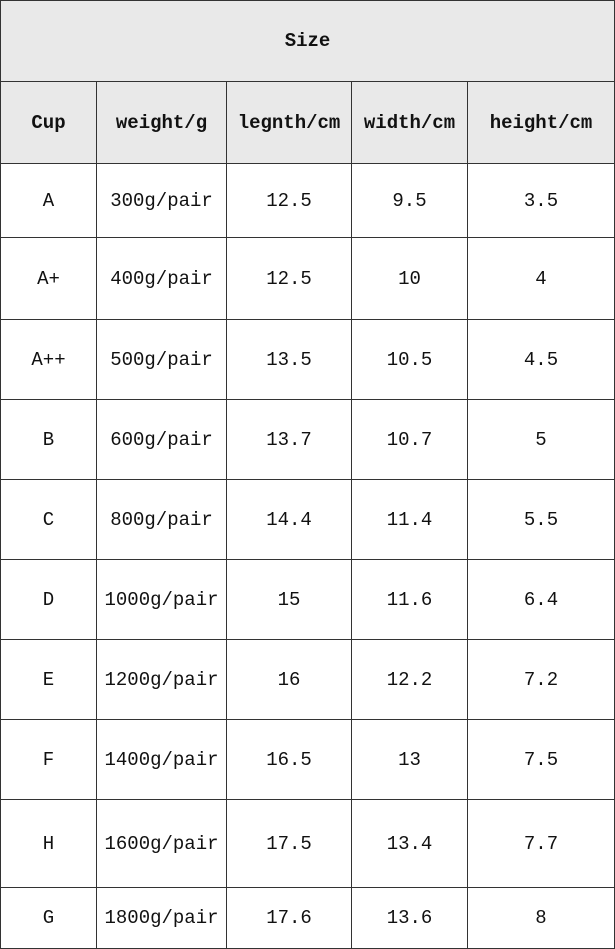 The image size is (615, 949). I want to click on table-cell: 7.7, so click(541, 843).